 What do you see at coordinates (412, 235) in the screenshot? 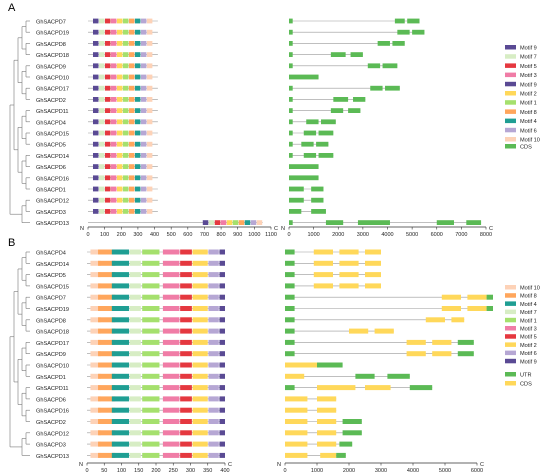
I see `panel-a-gene-axis-tick-label: 5000` at bounding box center [412, 235].